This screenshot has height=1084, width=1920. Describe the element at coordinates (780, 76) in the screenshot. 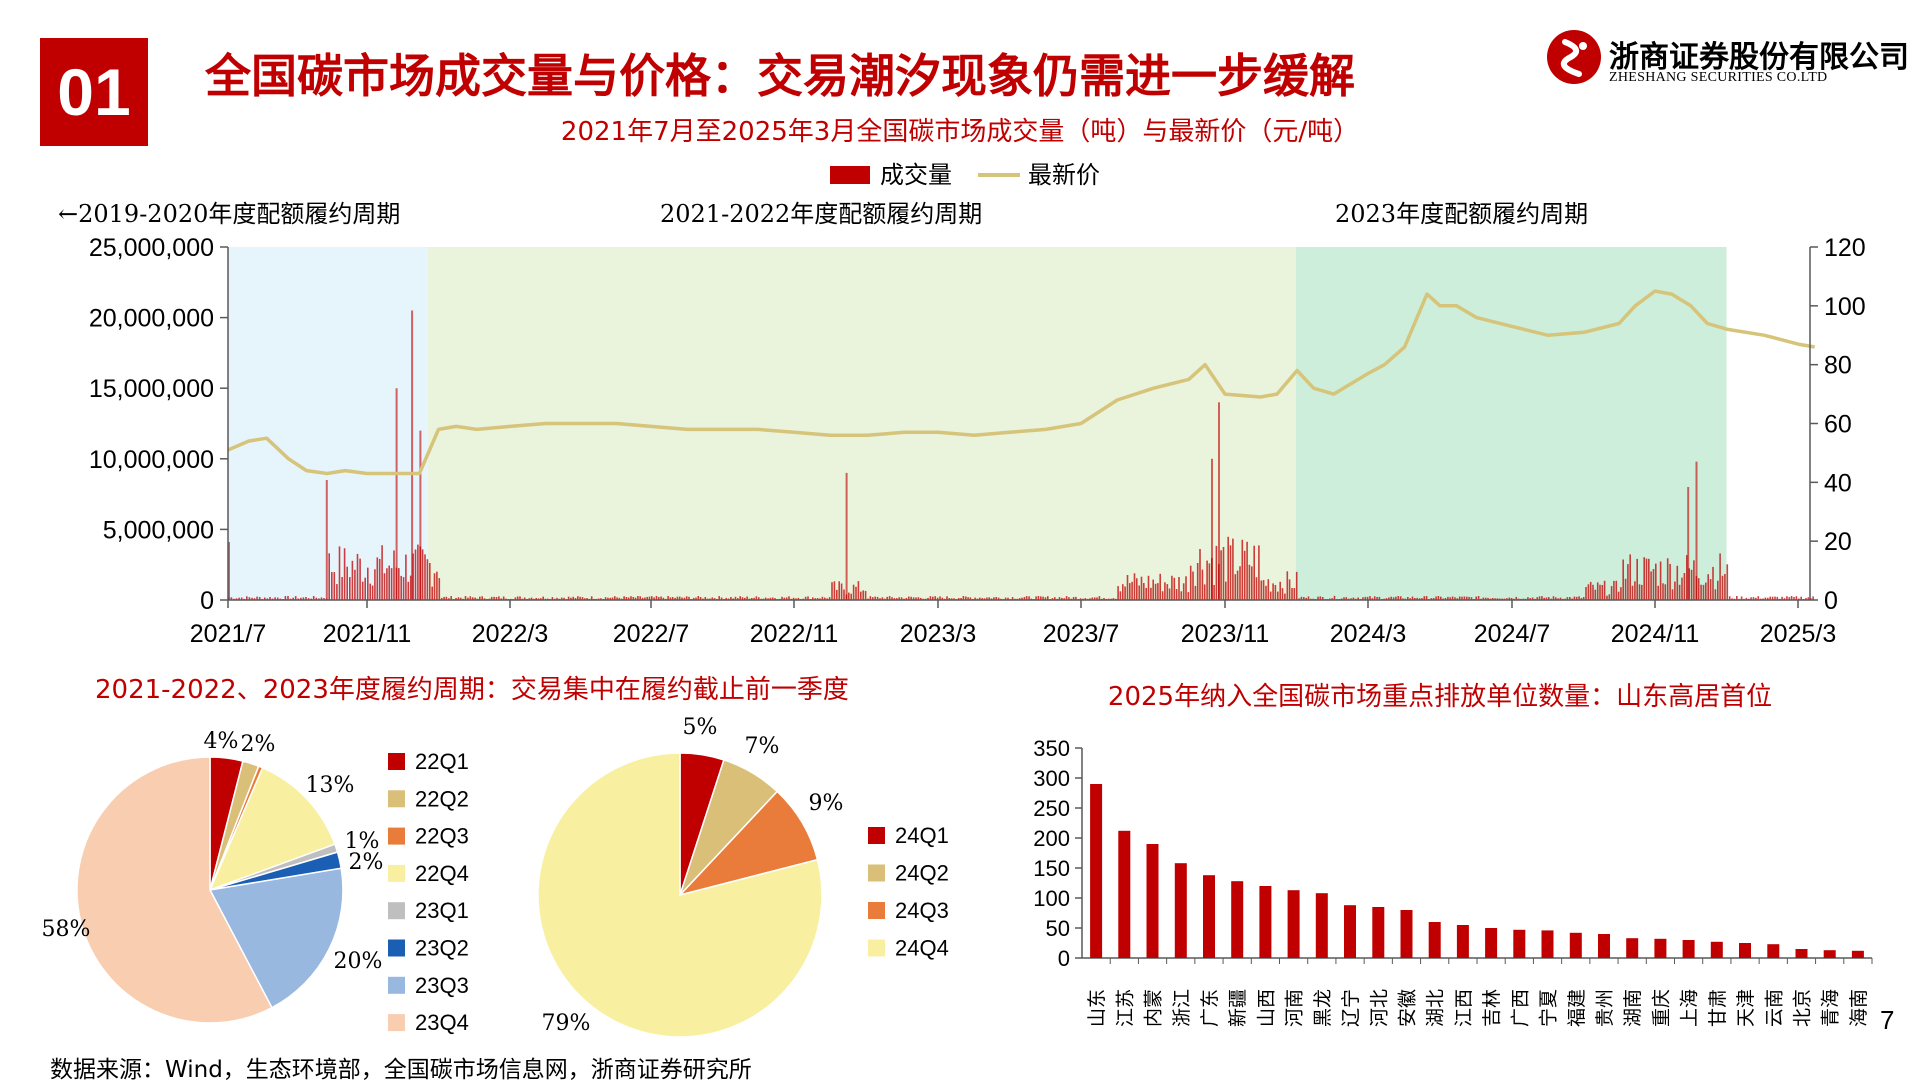

I see `page-title: 全国碳市场成交量与价格：交易潮汐现象仍需进一步缓解` at that location.